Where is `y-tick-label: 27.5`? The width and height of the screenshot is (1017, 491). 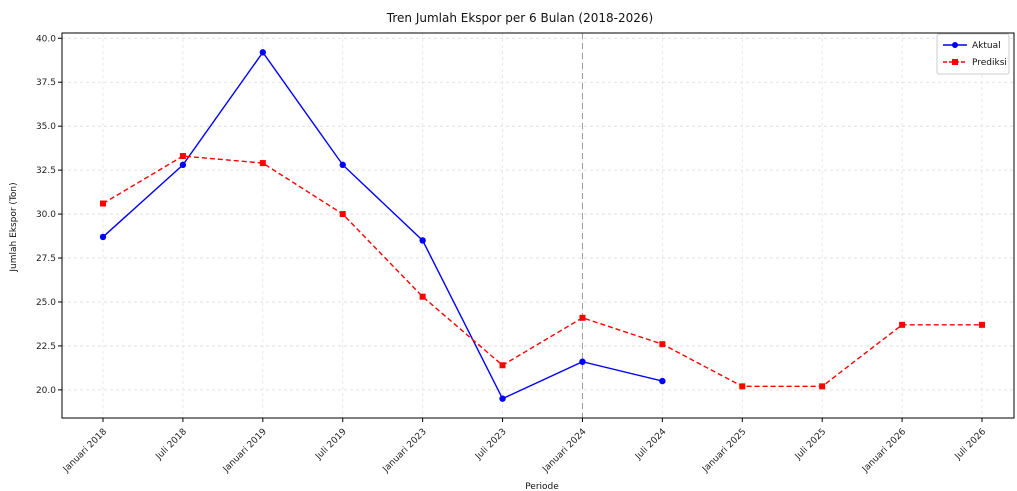 y-tick-label: 27.5 is located at coordinates (46, 259).